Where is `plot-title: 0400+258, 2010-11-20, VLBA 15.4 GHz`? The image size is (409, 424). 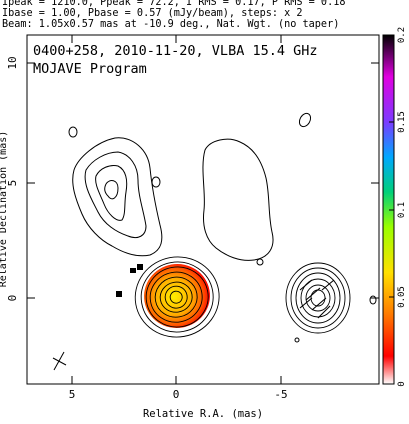
plot-title: 0400+258, 2010-11-20, VLBA 15.4 GHz is located at coordinates (175, 51).